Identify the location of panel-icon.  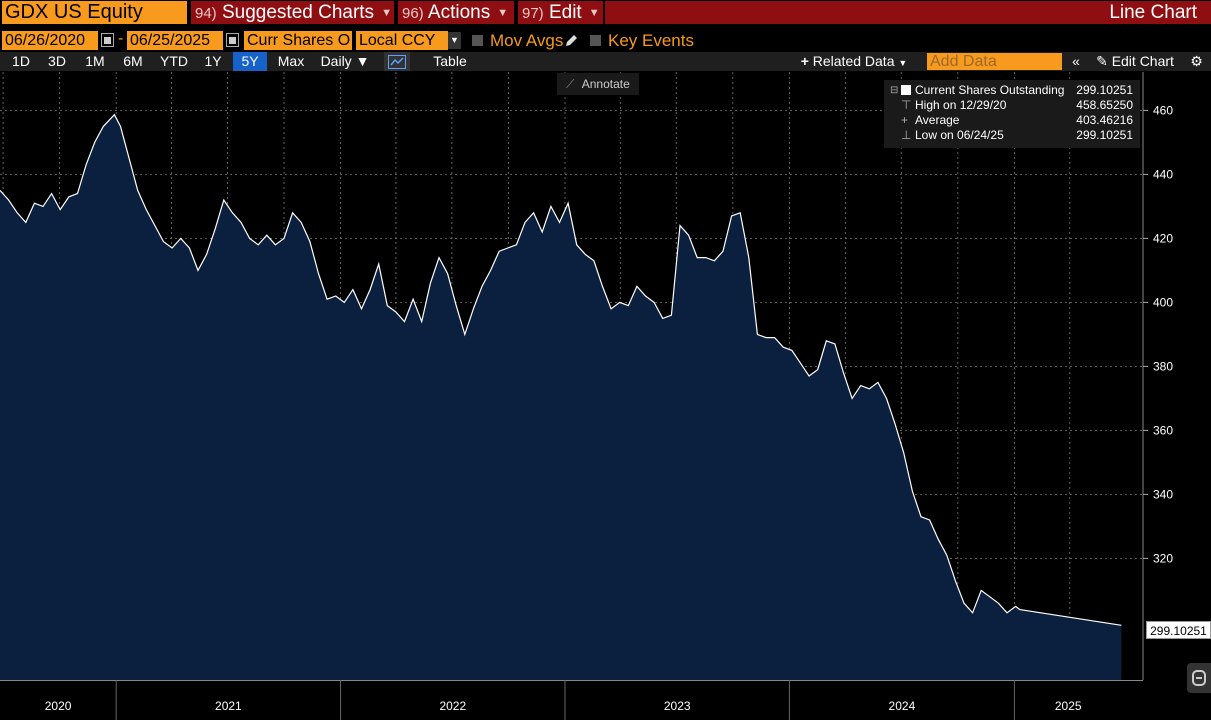
(1199, 678).